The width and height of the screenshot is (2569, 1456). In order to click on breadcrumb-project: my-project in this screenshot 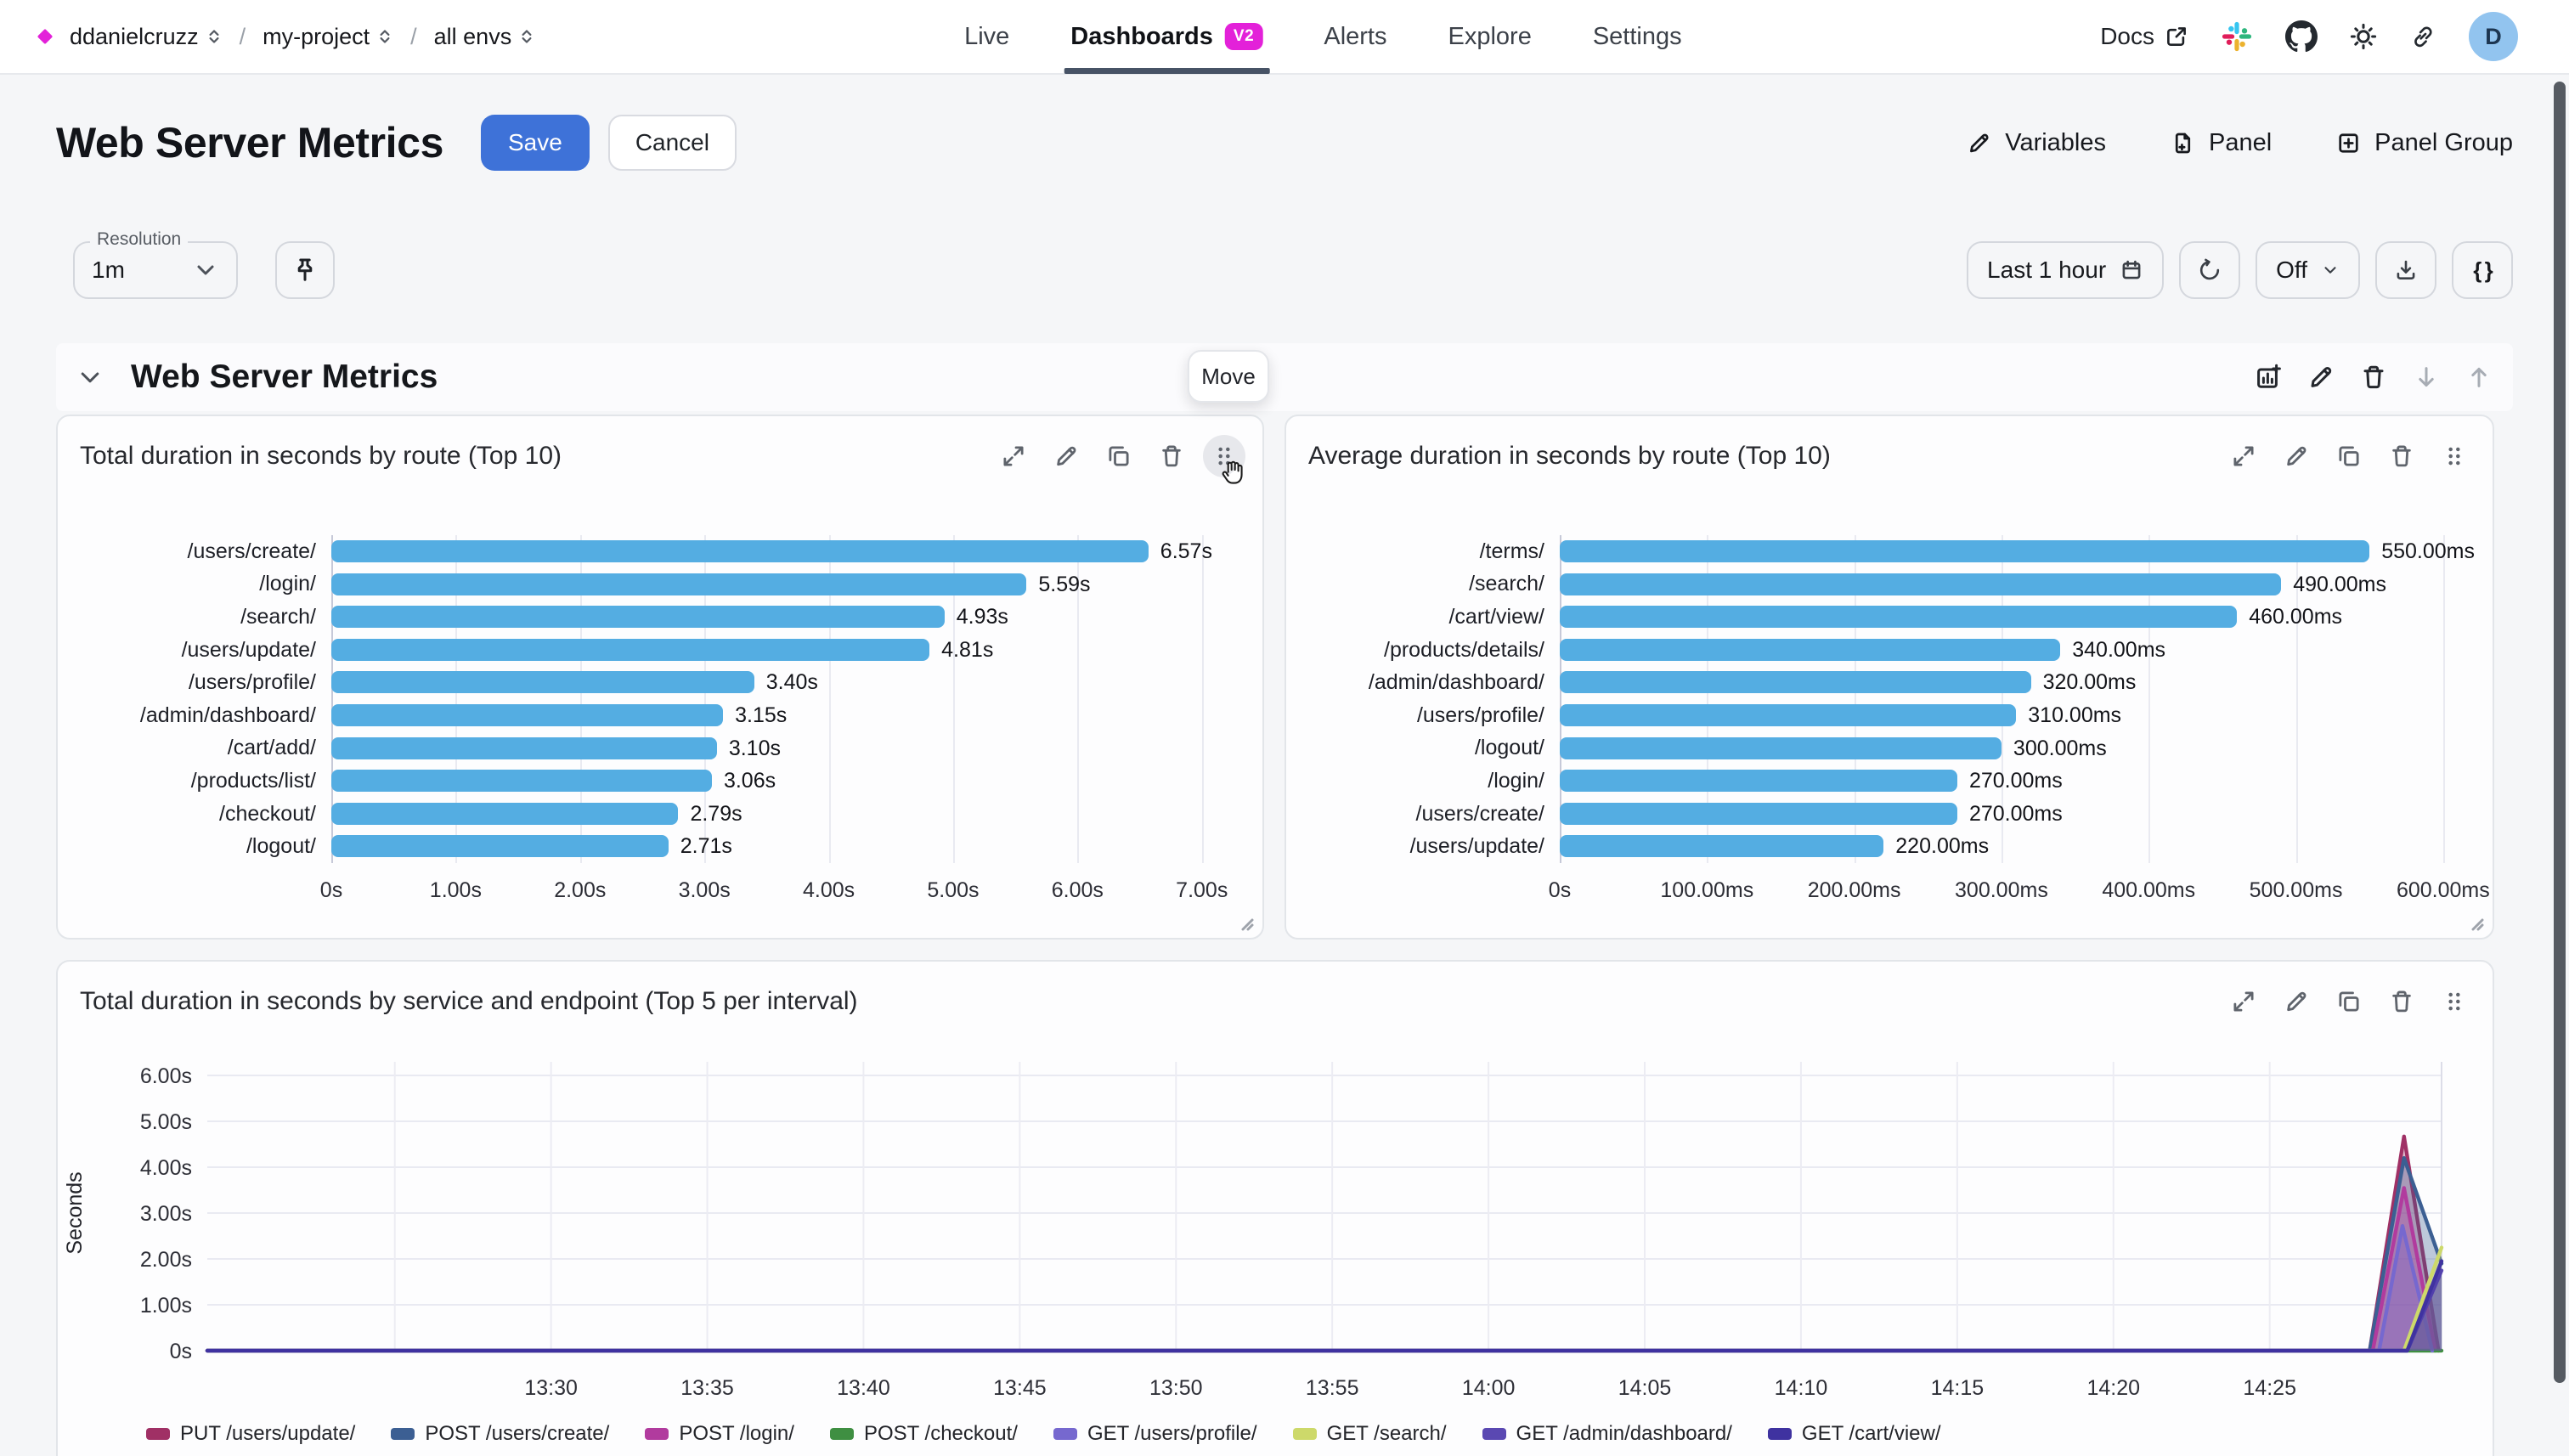, I will do `click(328, 37)`.